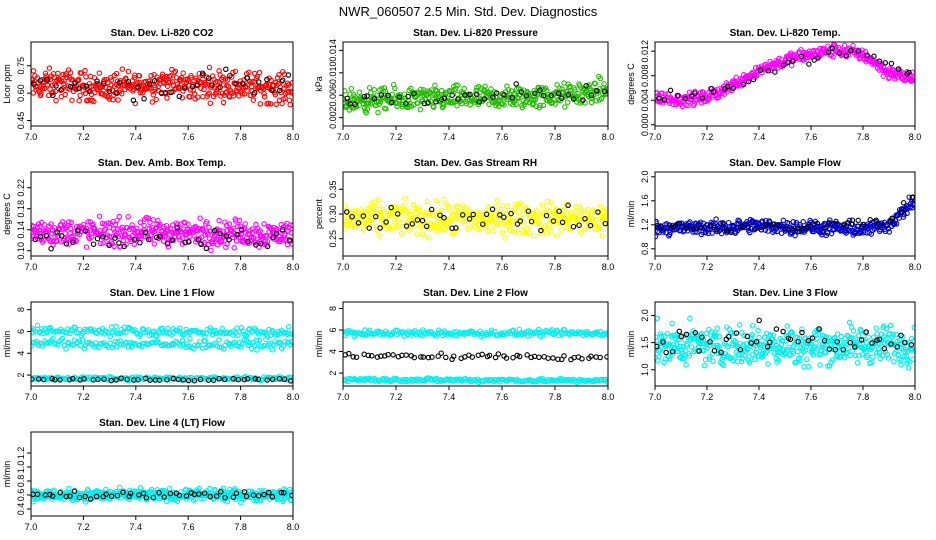  What do you see at coordinates (631, 344) in the screenshot?
I see `y-axis-label: ml/min` at bounding box center [631, 344].